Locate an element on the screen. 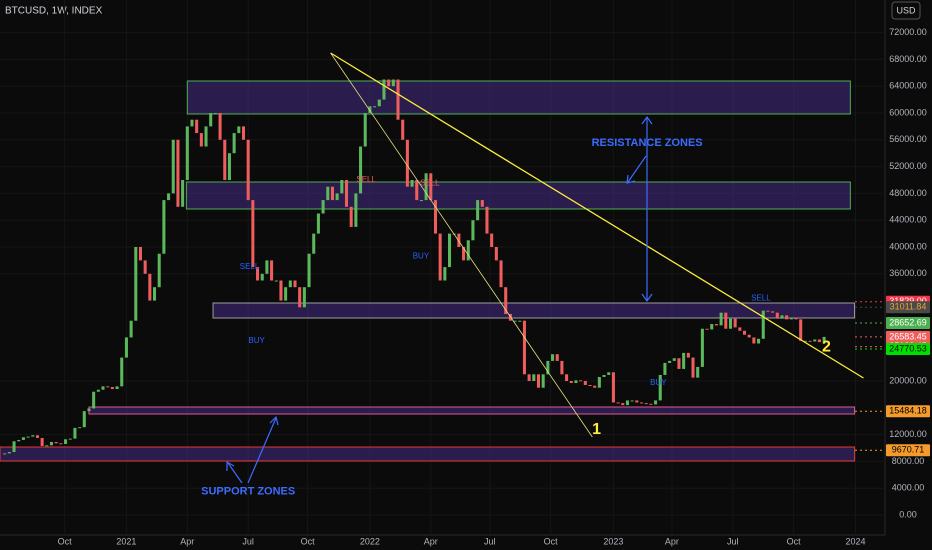 This screenshot has height=550, width=932. x-tick-label: 2024 is located at coordinates (855, 541).